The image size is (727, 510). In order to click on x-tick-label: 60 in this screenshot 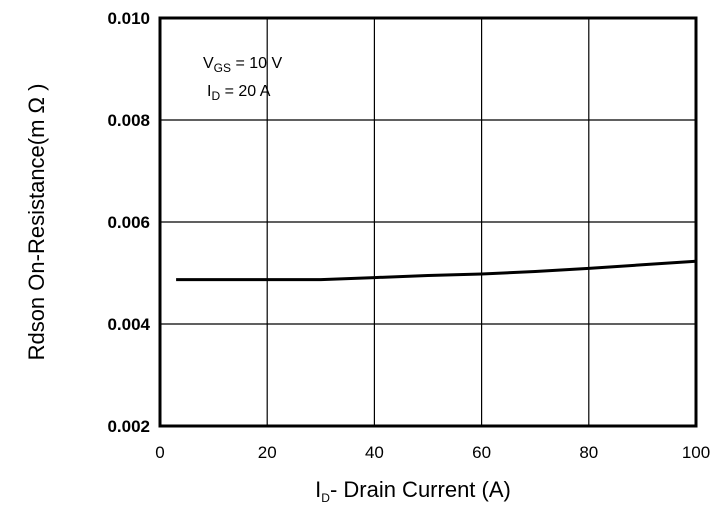, I will do `click(481, 452)`.